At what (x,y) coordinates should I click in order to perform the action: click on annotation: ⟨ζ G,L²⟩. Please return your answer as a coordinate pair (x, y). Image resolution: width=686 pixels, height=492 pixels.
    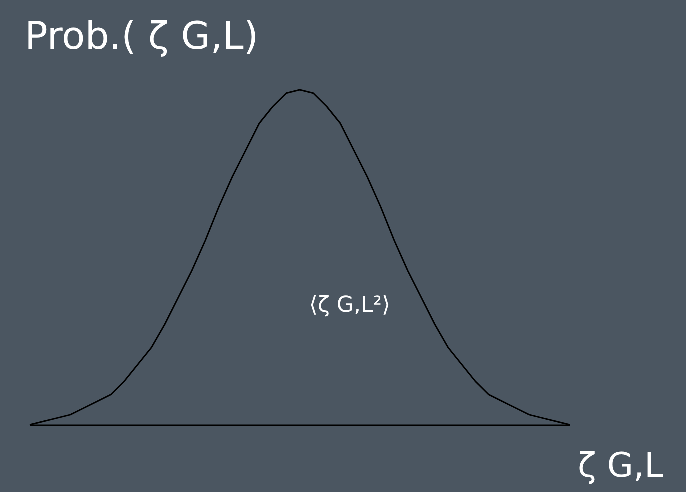
    Looking at the image, I should click on (350, 305).